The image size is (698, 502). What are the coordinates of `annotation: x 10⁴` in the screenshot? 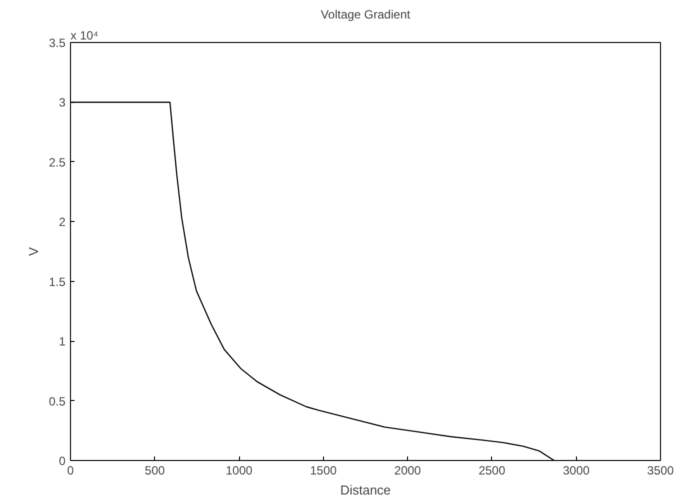 It's located at (84, 35).